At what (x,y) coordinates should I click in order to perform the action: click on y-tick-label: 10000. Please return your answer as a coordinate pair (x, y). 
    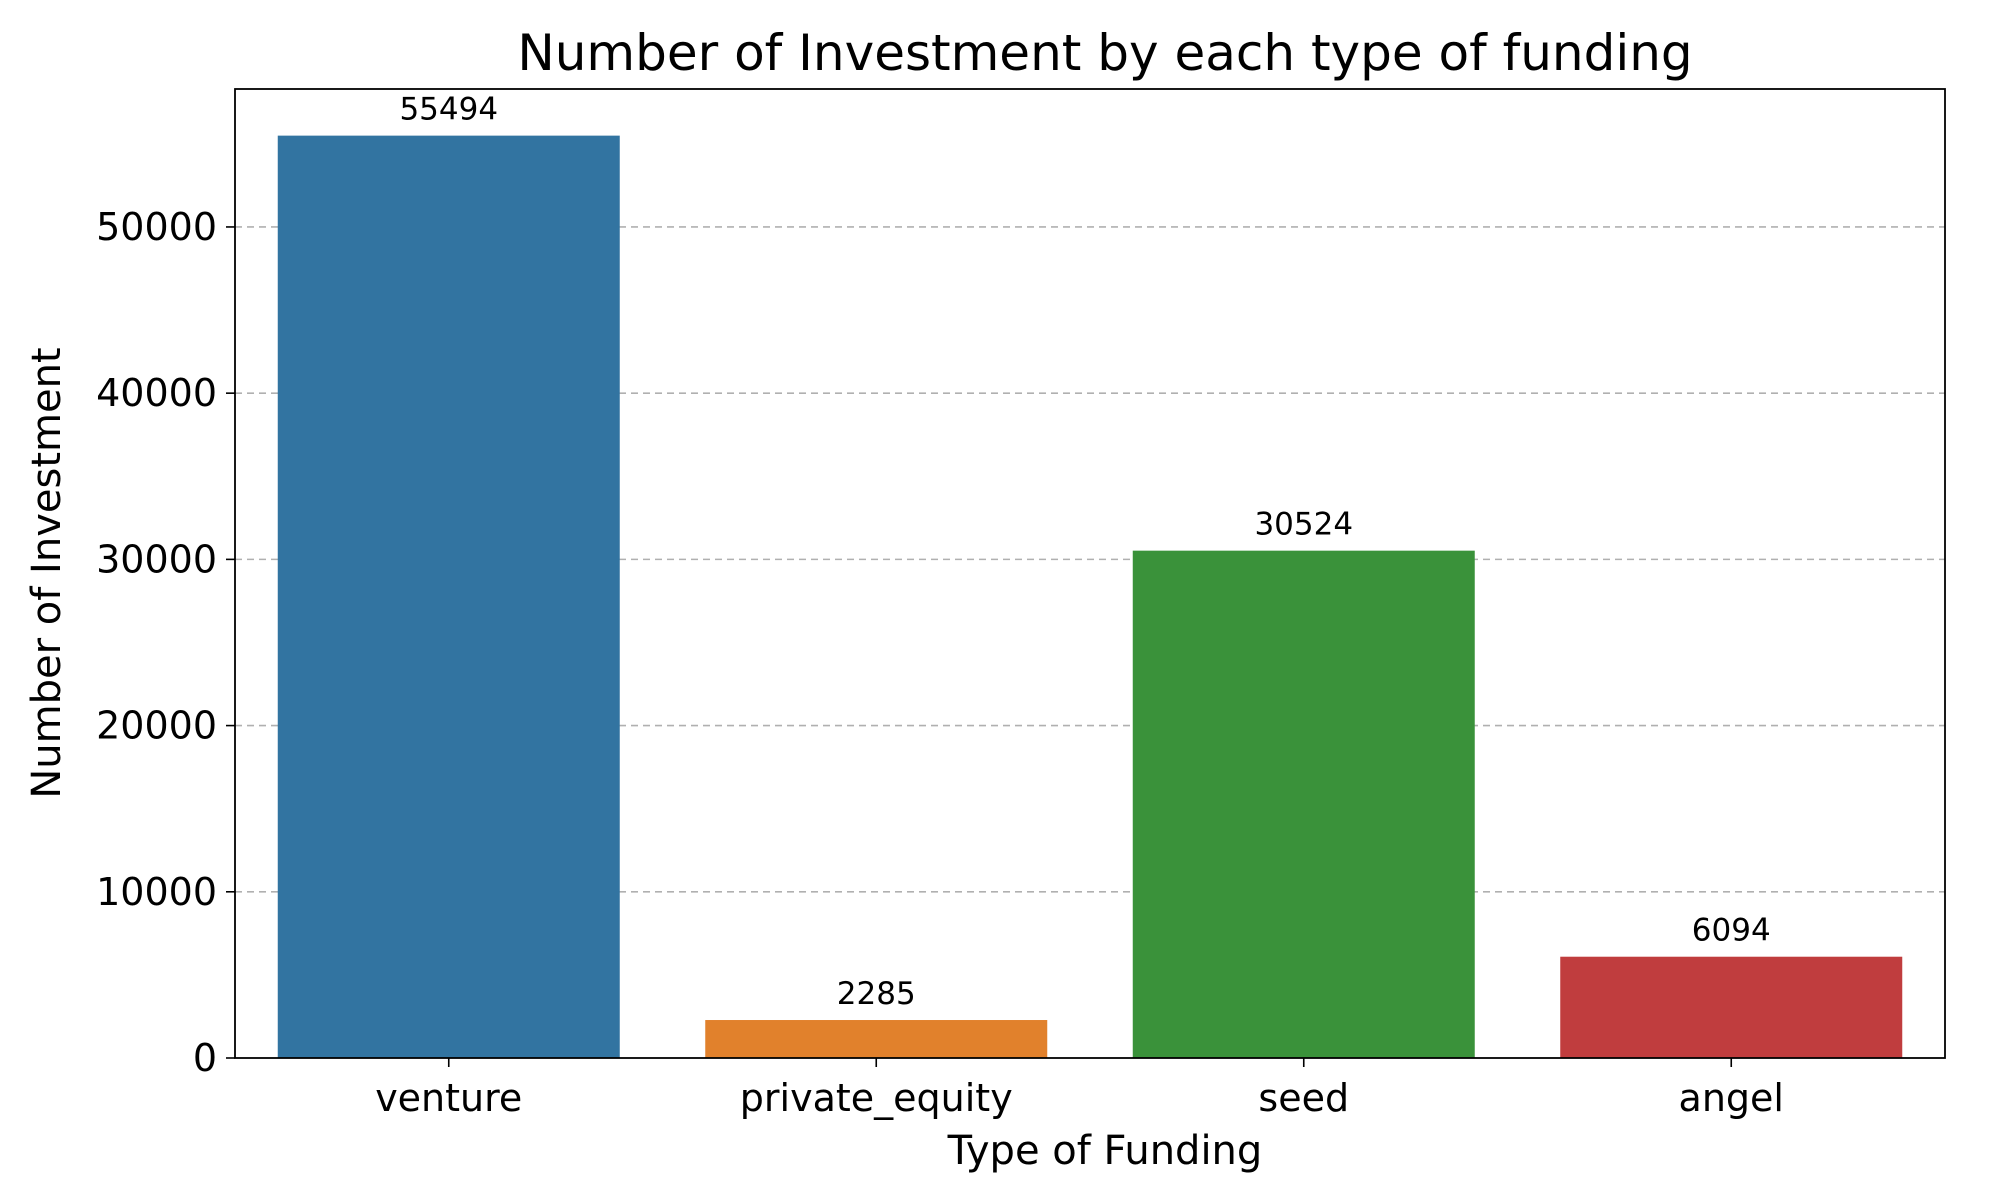
    Looking at the image, I should click on (156, 892).